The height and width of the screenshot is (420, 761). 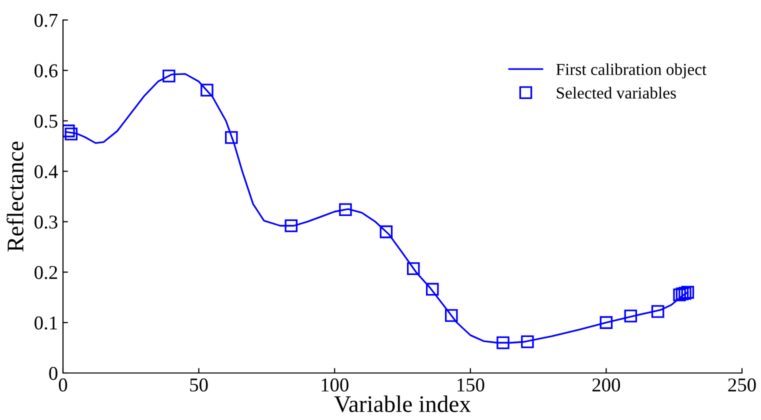 I want to click on y-tick-label: 0.5, so click(x=46, y=121).